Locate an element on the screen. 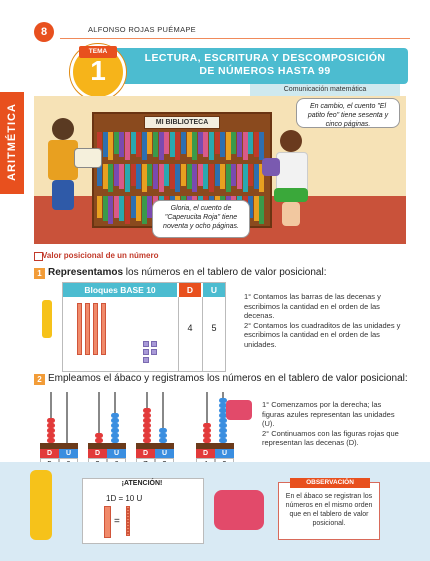 The height and width of the screenshot is (561, 430). girl-book is located at coordinates (271, 167).